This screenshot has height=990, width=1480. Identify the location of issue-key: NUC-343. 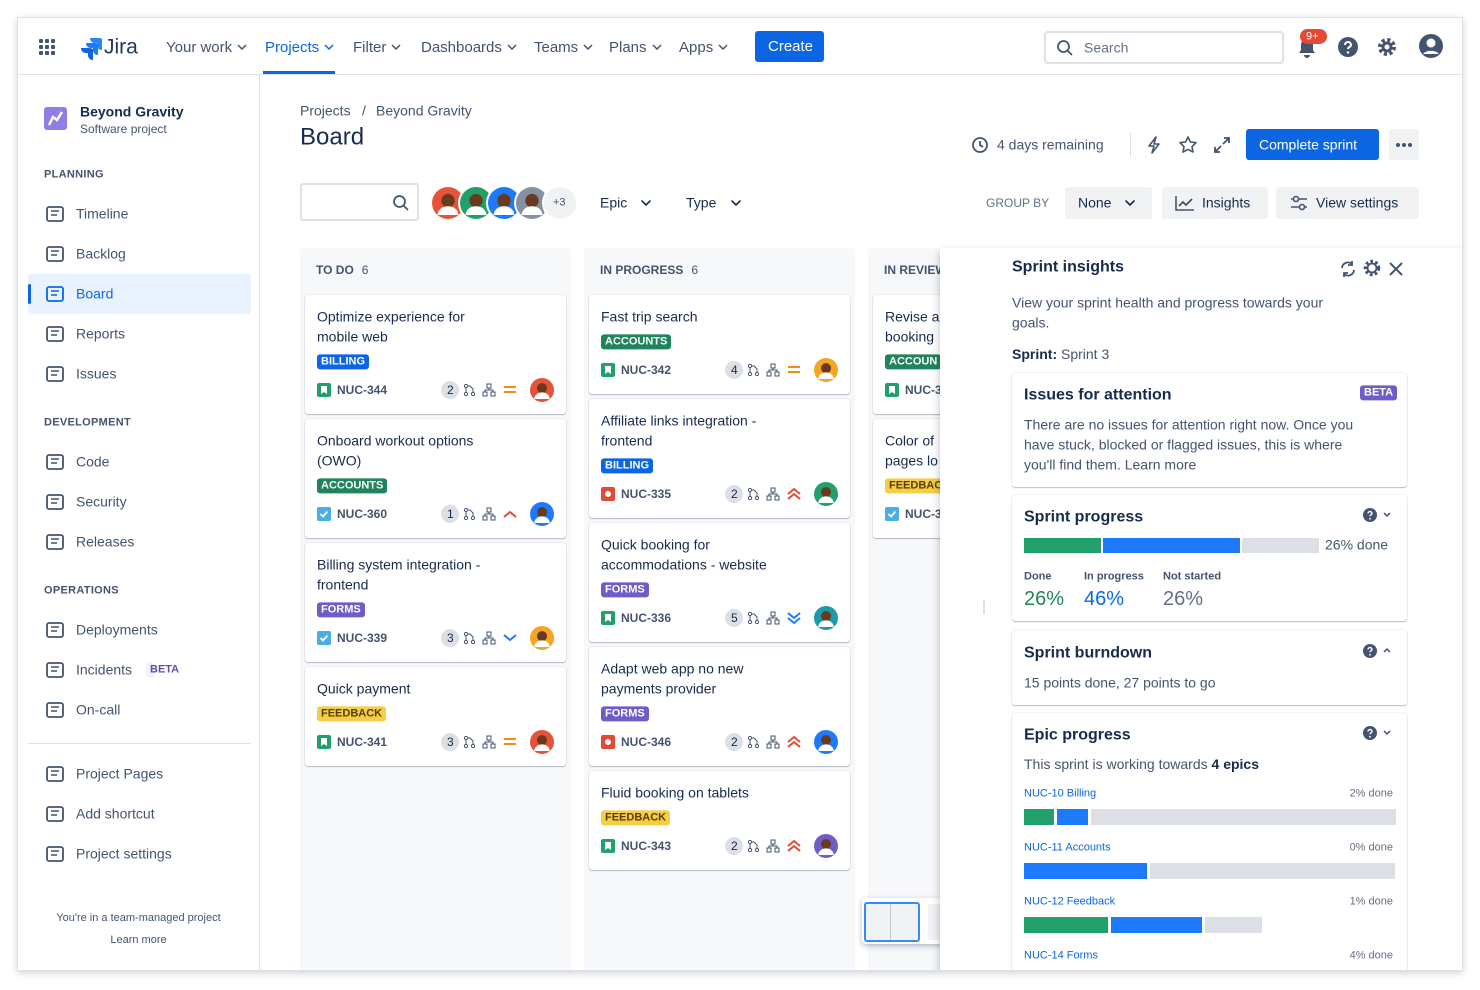
(646, 845).